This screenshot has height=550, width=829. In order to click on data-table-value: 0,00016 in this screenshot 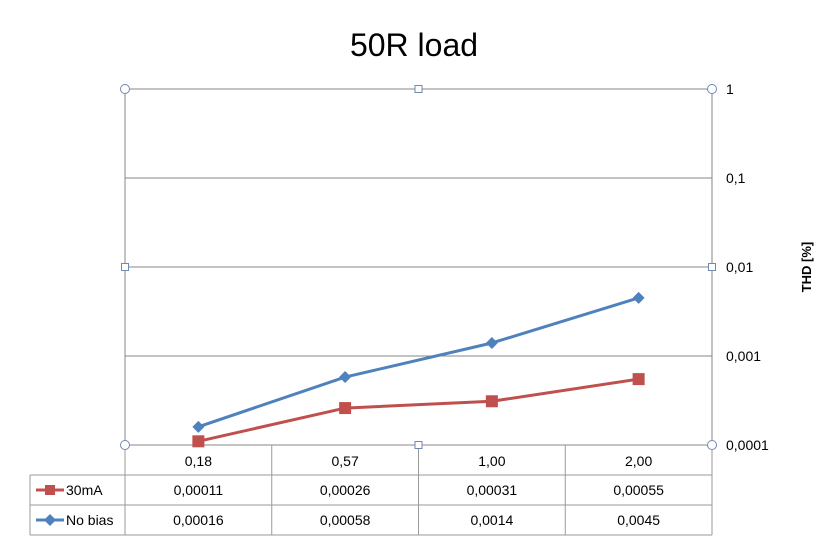, I will do `click(198, 520)`.